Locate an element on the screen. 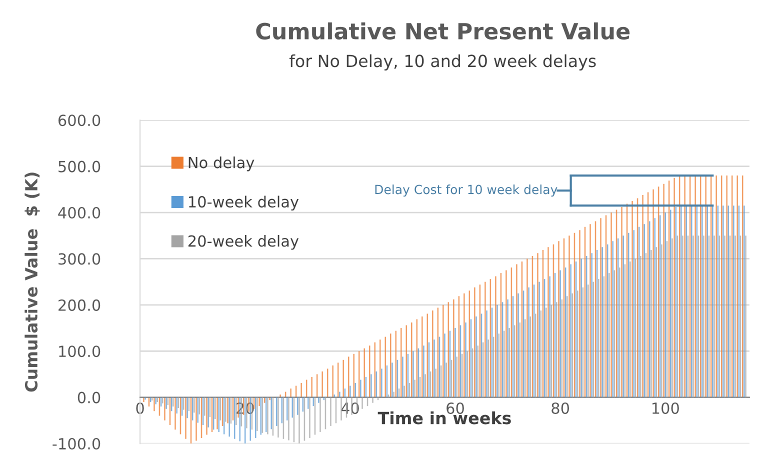 The height and width of the screenshot is (462, 757). x-tick-label: 40 is located at coordinates (350, 408).